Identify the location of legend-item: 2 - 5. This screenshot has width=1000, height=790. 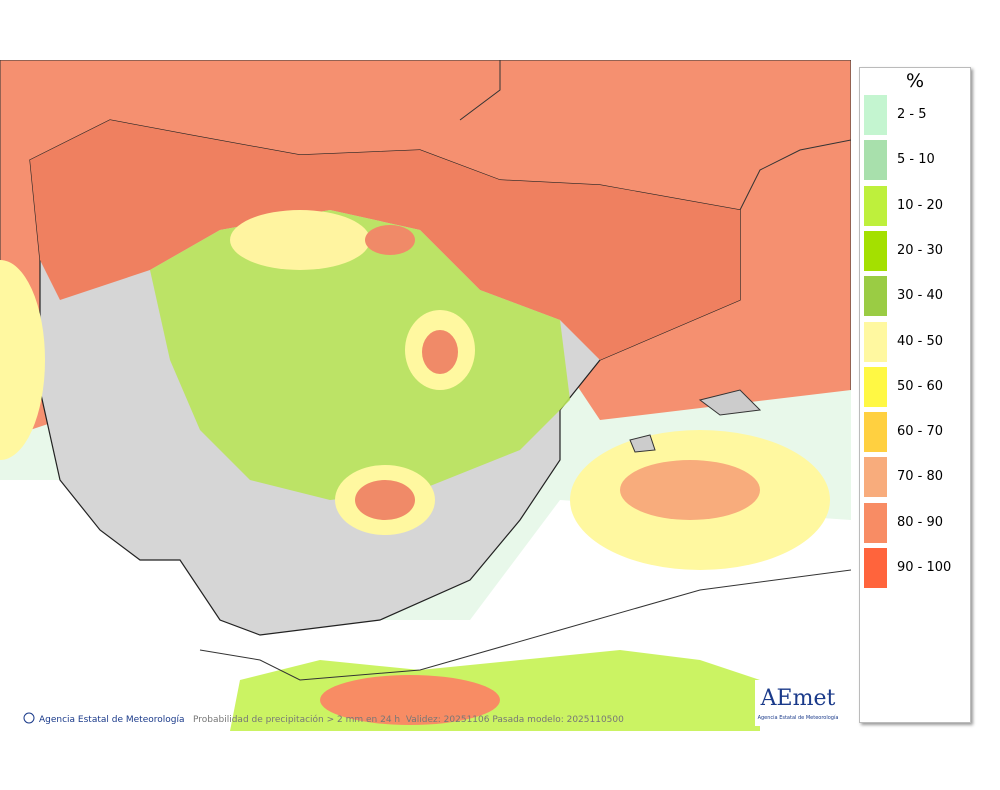
(916, 115).